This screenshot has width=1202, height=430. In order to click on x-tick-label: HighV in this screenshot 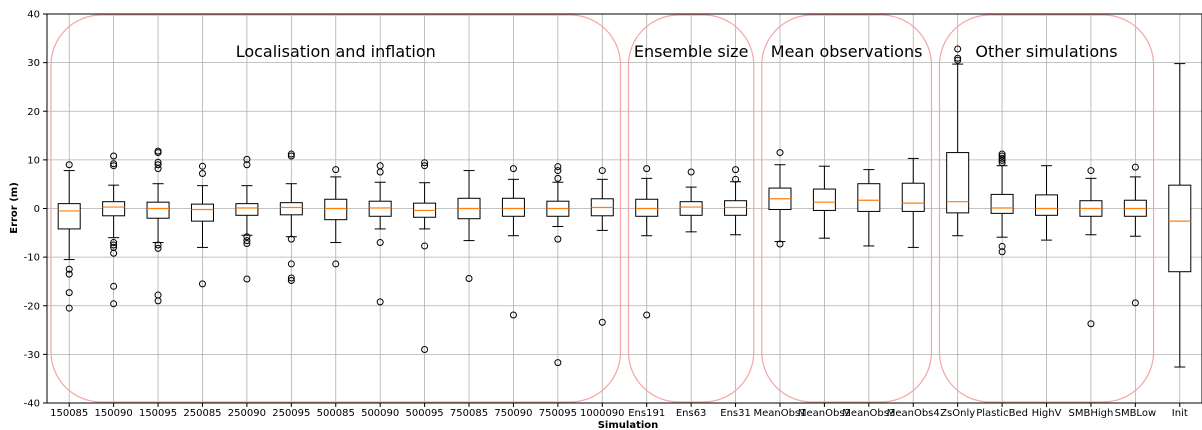, I will do `click(1047, 413)`.